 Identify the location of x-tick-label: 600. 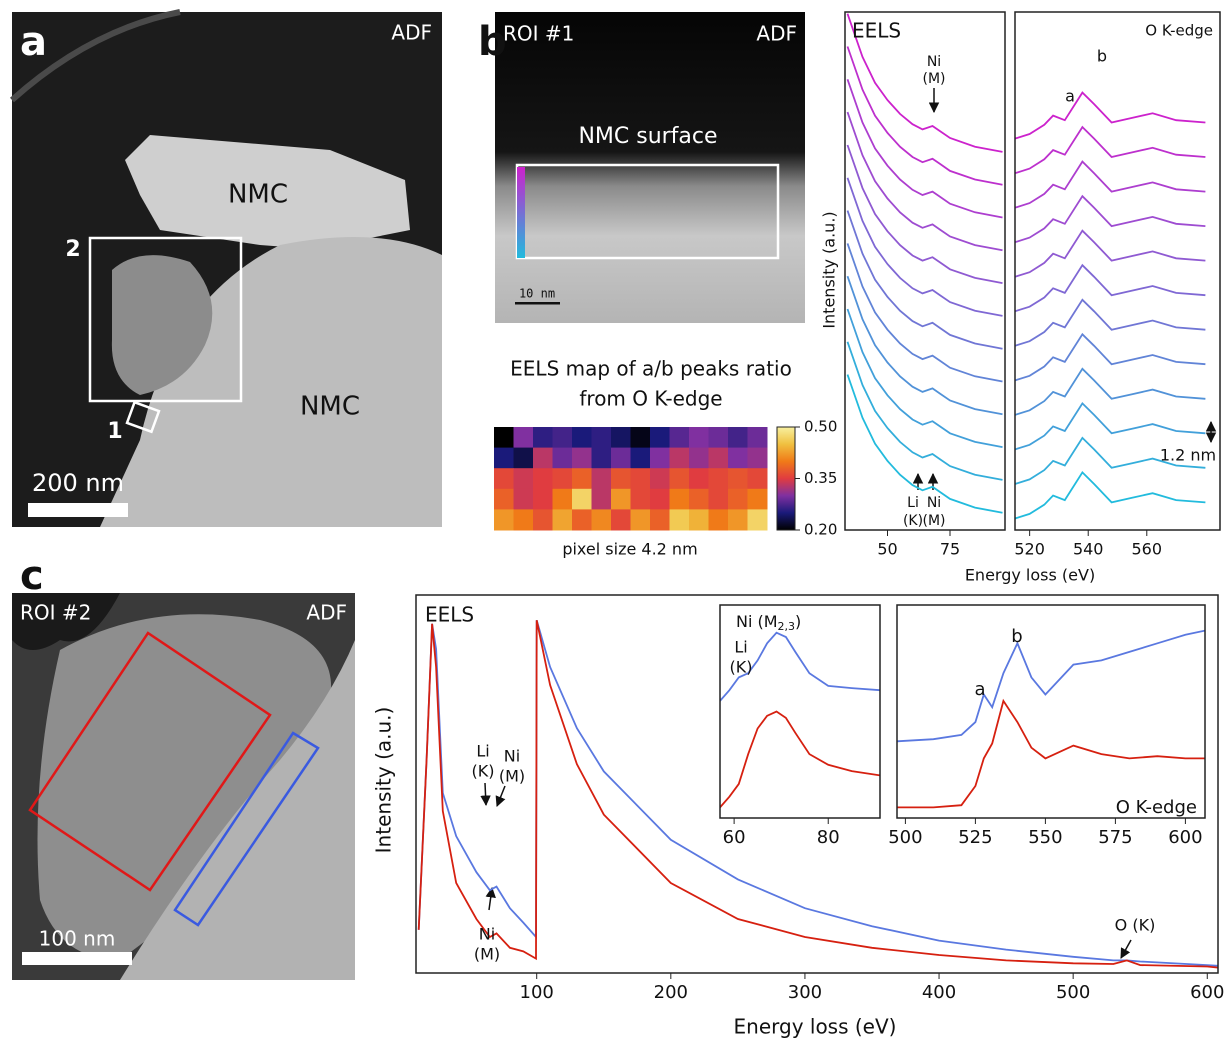
(1185, 837).